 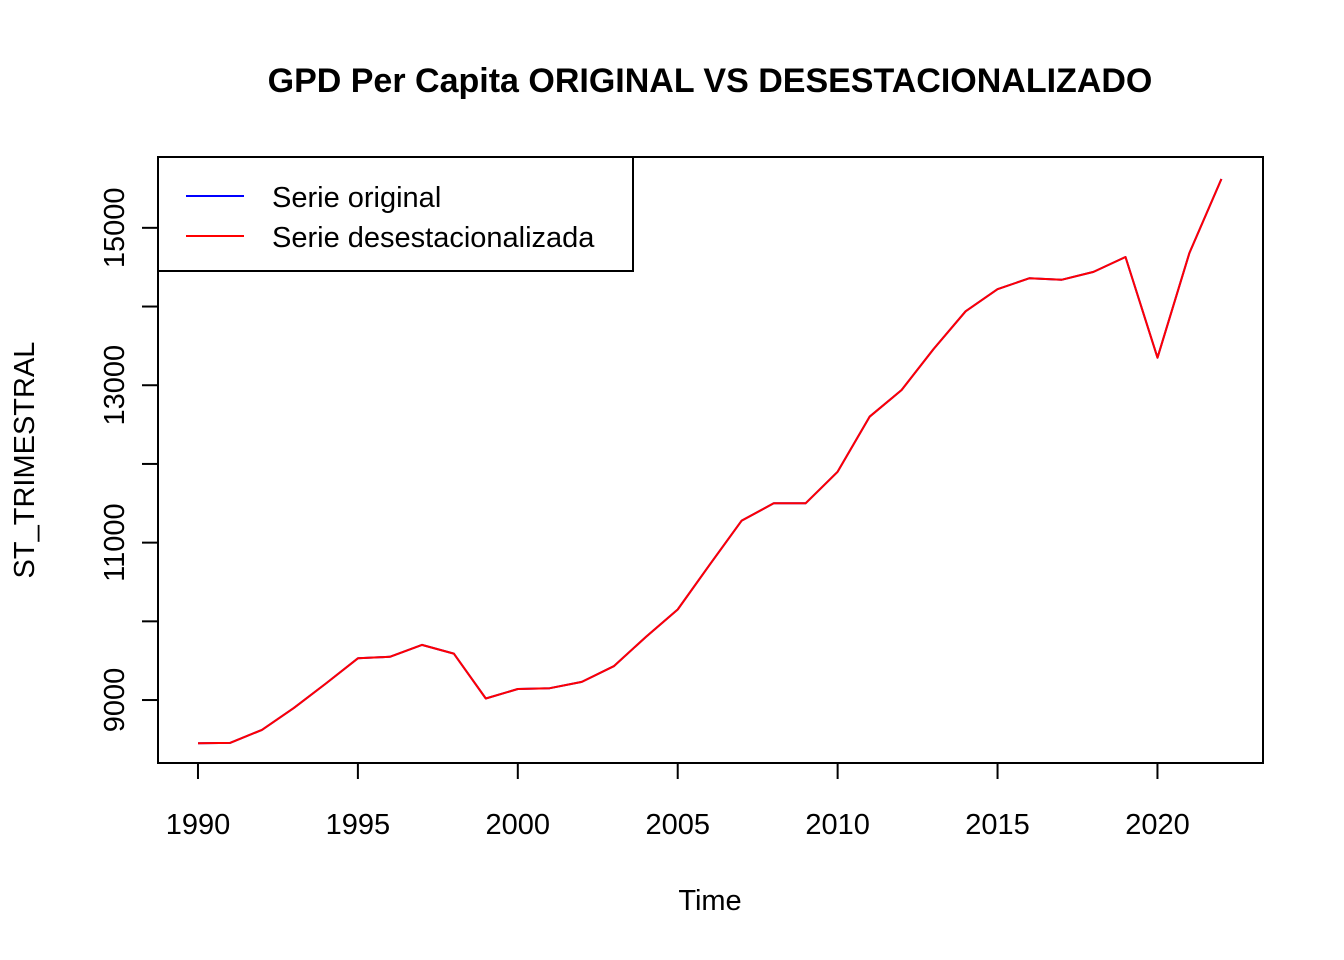 I want to click on x-axis: 1990 1995 2000 2005 2010 2015 2020, so click(x=678, y=801).